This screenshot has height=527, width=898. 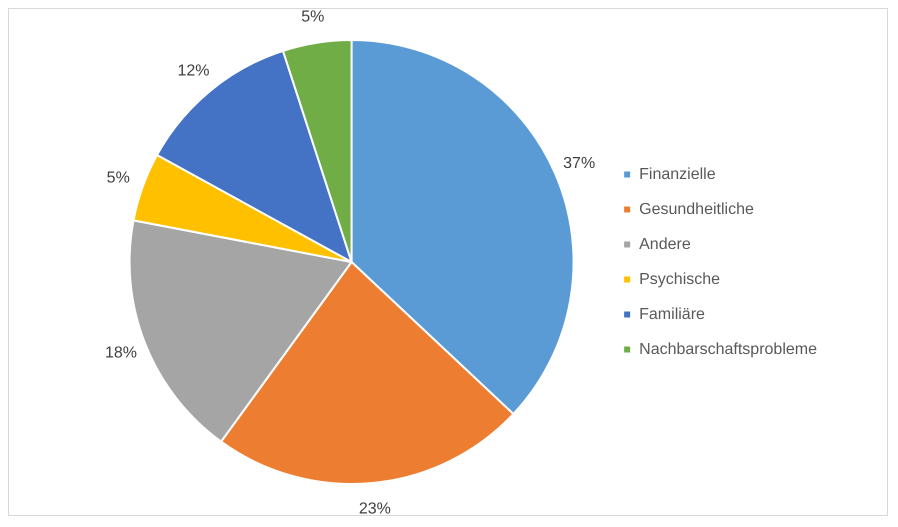 I want to click on legend-label: Nachbarschaftsprobleme, so click(x=728, y=349).